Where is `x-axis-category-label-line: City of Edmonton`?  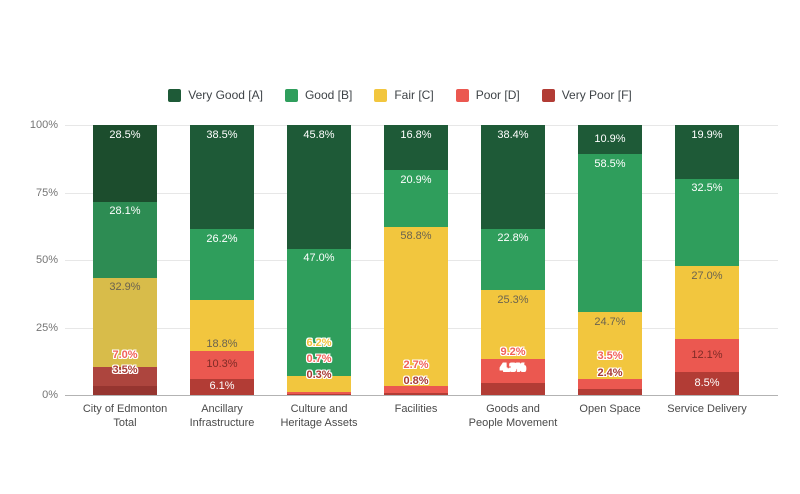 x-axis-category-label-line: City of Edmonton is located at coordinates (125, 409).